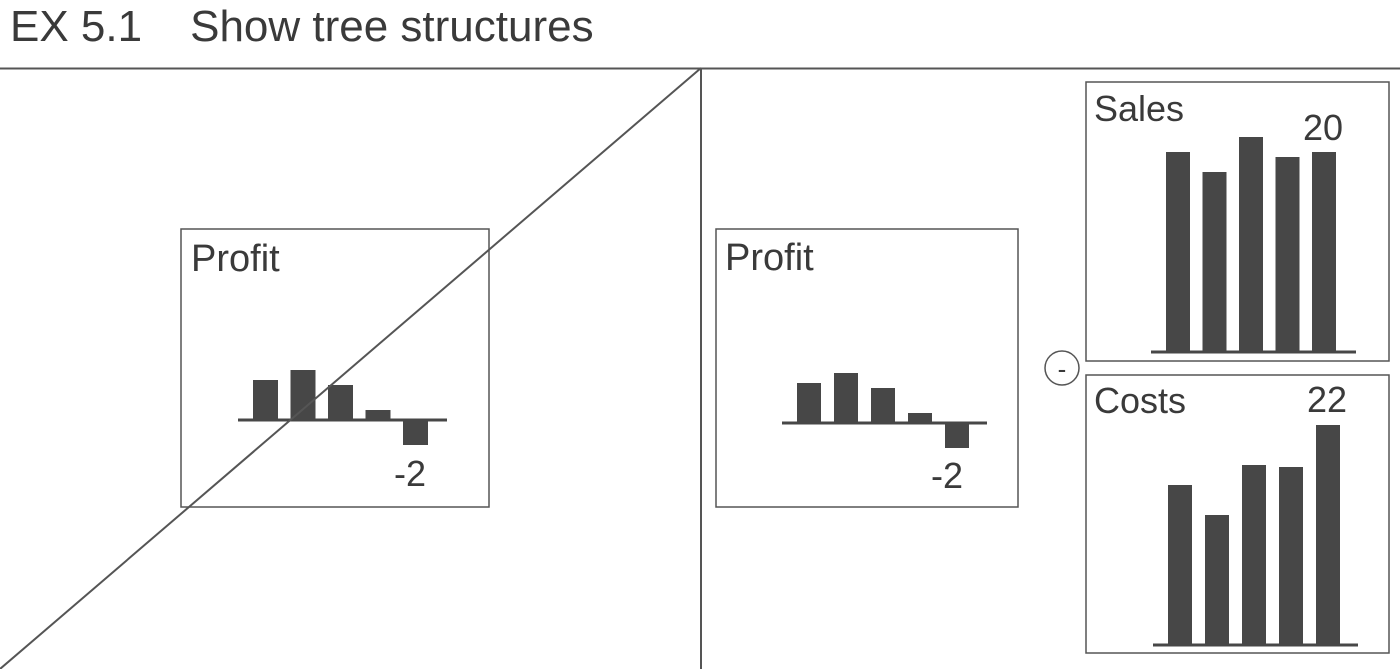  I want to click on operator-sign: -, so click(1062, 369).